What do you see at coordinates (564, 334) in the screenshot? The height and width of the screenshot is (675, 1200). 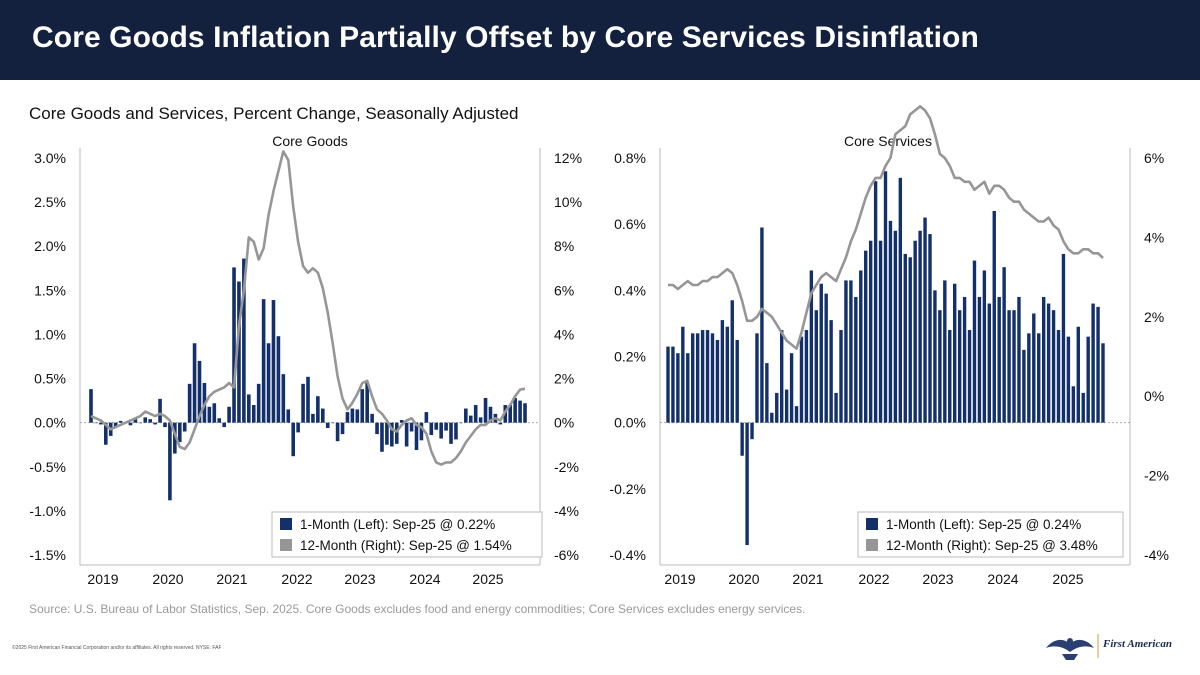 I see `right-tick-label: 4%` at bounding box center [564, 334].